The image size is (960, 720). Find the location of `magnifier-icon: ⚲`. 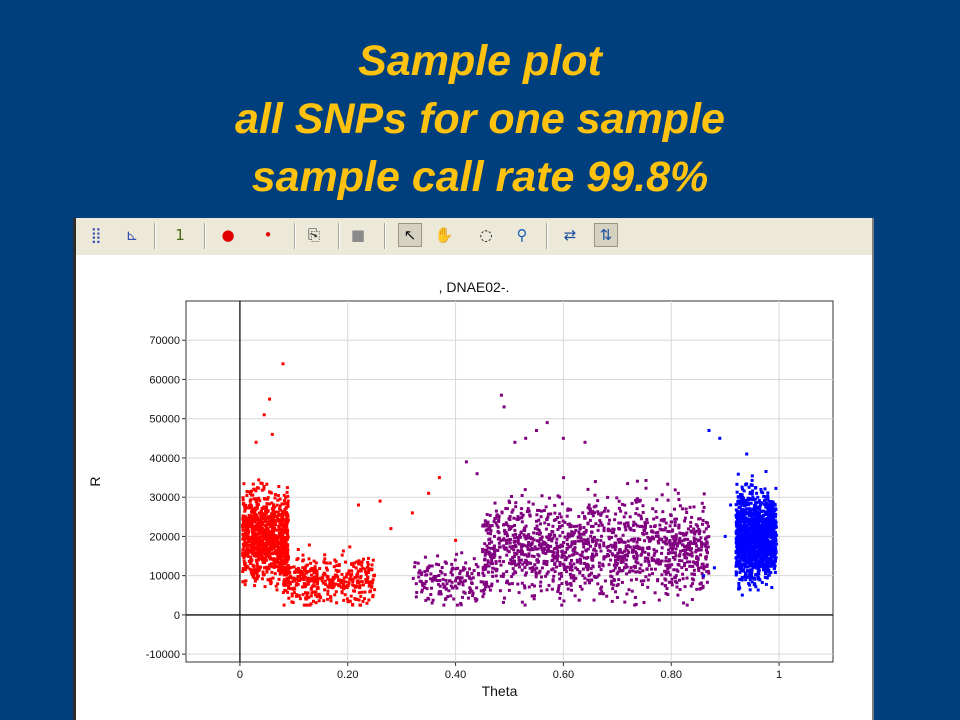

magnifier-icon: ⚲ is located at coordinates (522, 235).